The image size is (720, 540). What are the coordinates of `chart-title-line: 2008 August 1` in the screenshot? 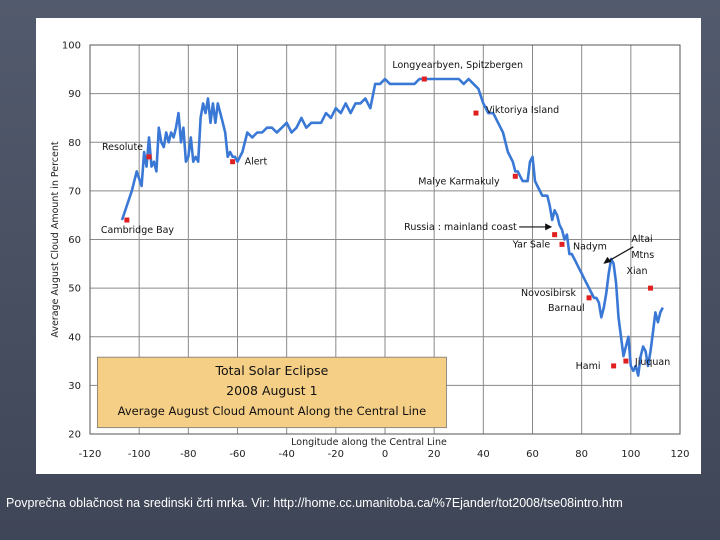 It's located at (271, 390).